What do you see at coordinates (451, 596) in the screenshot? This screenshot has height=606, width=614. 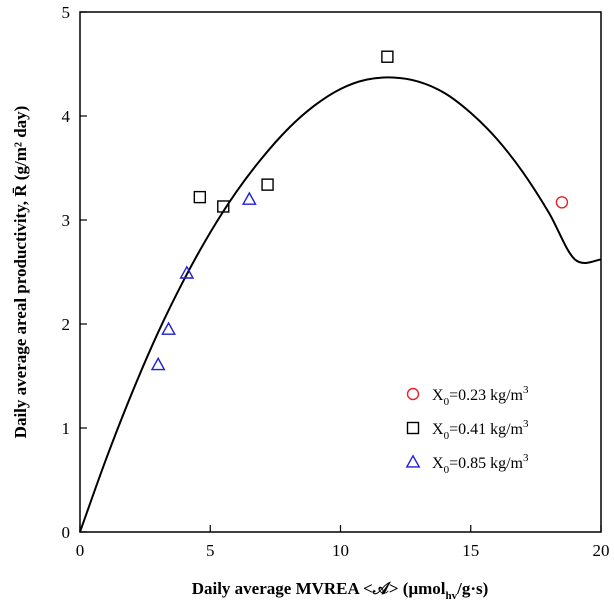 I see `x-axis-label-sub: hv` at bounding box center [451, 596].